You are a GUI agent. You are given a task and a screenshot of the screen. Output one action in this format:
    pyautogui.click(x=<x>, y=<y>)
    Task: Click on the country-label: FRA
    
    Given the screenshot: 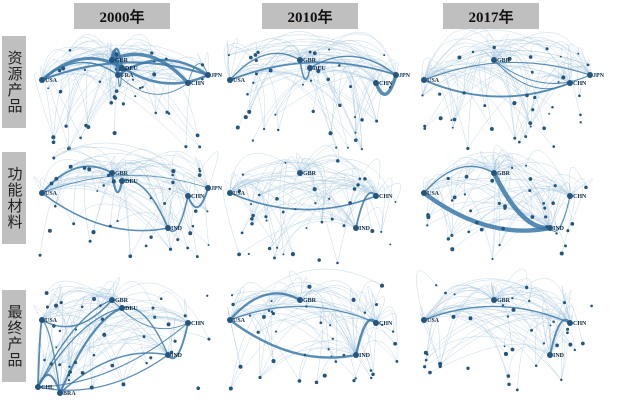 What is the action you would take?
    pyautogui.click(x=127, y=76)
    